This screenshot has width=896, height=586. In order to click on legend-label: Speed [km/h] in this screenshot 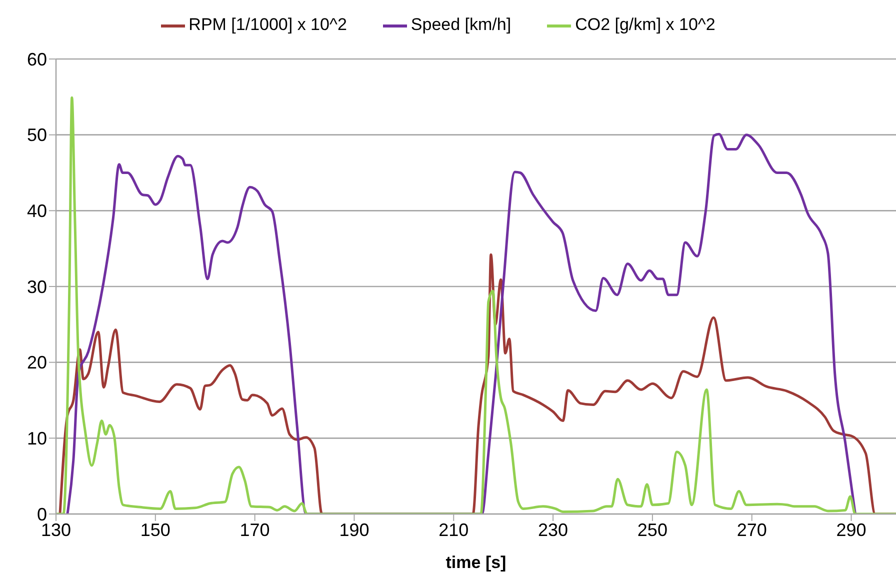, I will do `click(461, 24)`.